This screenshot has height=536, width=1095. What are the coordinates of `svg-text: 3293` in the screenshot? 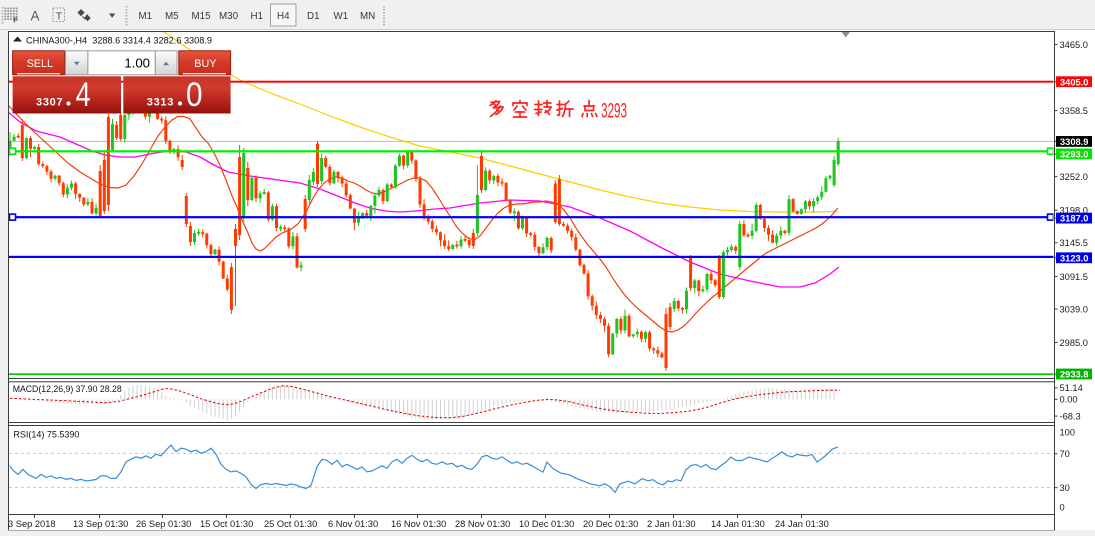 It's located at (614, 111).